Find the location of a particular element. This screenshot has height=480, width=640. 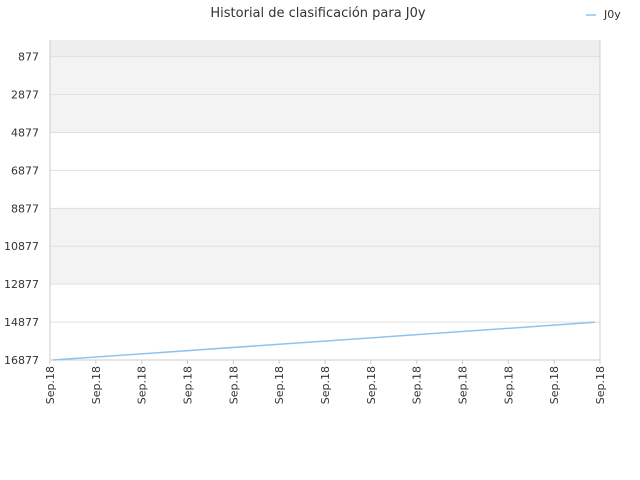

y-tick-label: 877 is located at coordinates (28, 57).